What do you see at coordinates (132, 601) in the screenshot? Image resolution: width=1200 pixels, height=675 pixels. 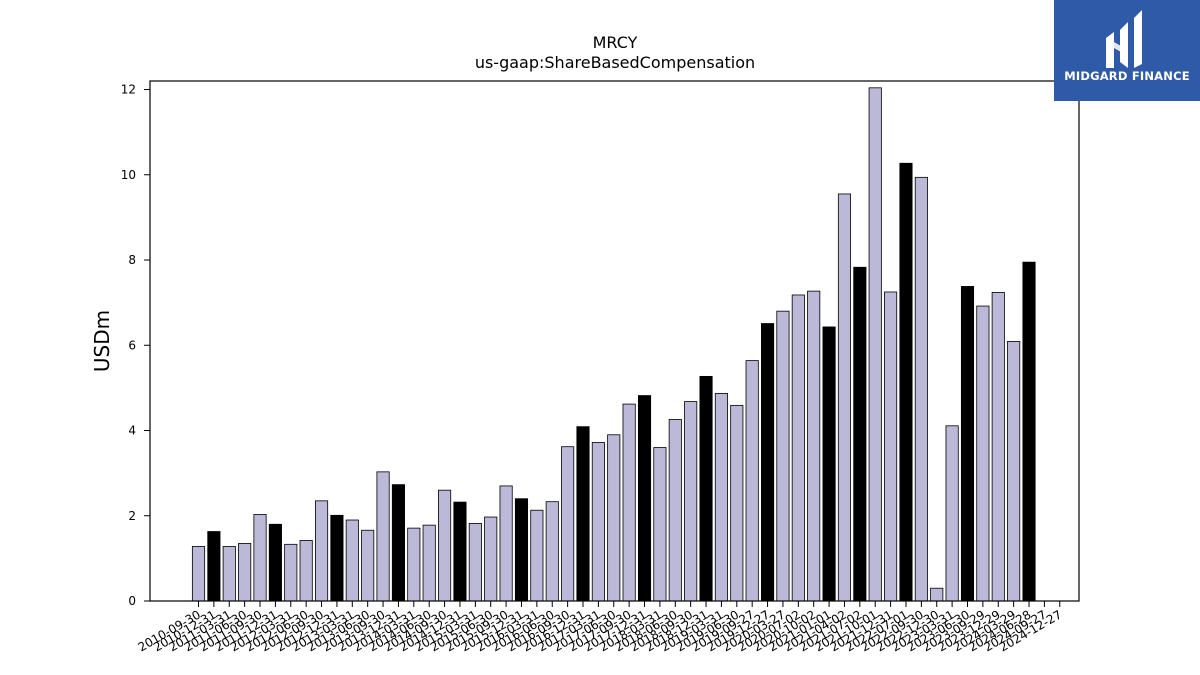 I see `y-tick-label: 0` at bounding box center [132, 601].